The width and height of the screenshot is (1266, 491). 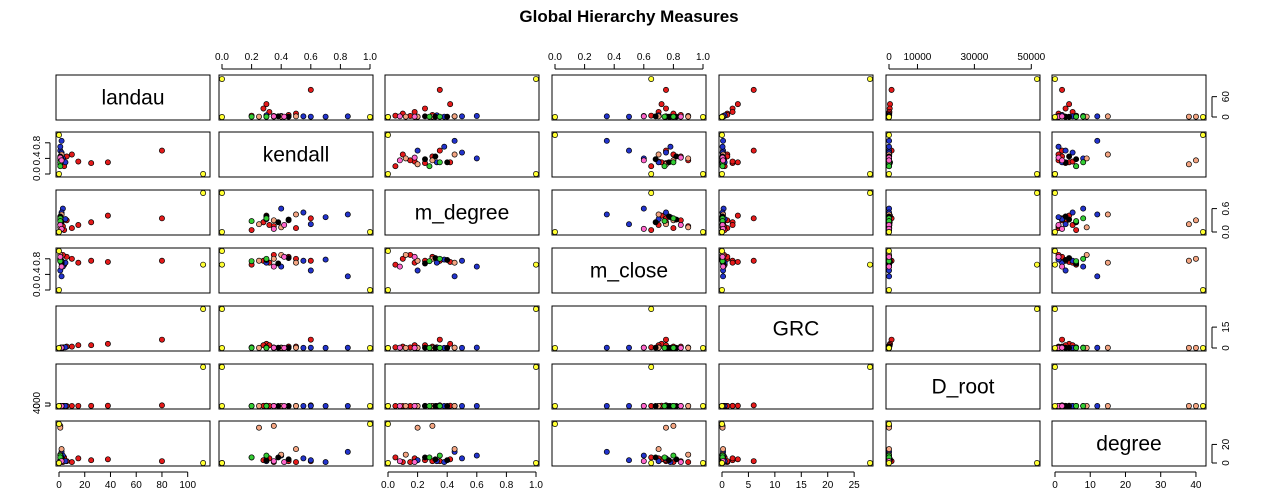 What do you see at coordinates (78, 405) in the screenshot?
I see `point-g0-p3-D_root-landau` at bounding box center [78, 405].